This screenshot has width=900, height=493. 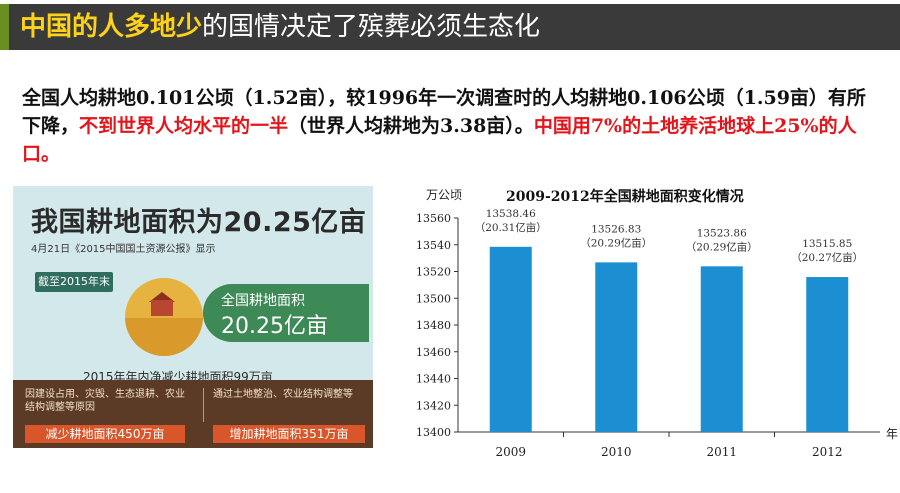 What do you see at coordinates (510, 452) in the screenshot?
I see `x-tick-label: 2009` at bounding box center [510, 452].